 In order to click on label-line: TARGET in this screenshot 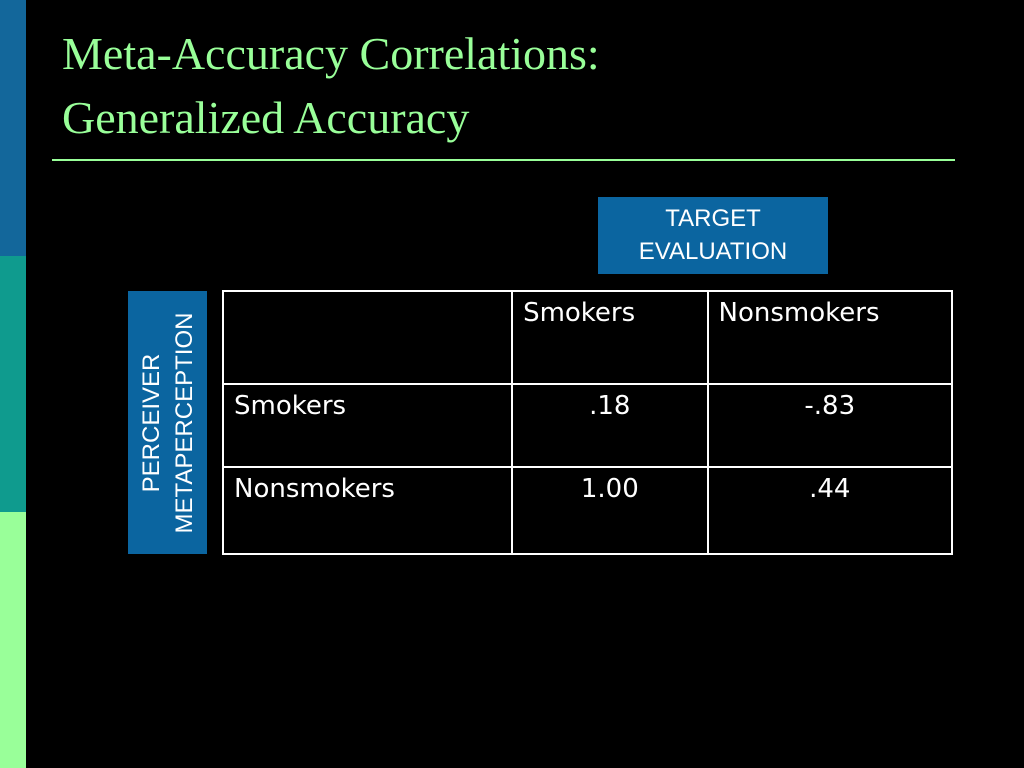, I will do `click(713, 218)`.